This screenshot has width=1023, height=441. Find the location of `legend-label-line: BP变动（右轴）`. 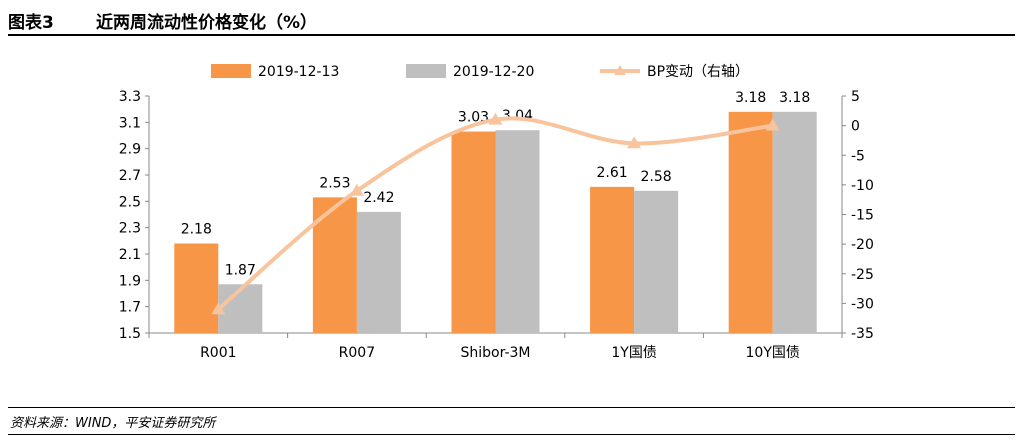

legend-label-line: BP变动（右轴） is located at coordinates (698, 72).